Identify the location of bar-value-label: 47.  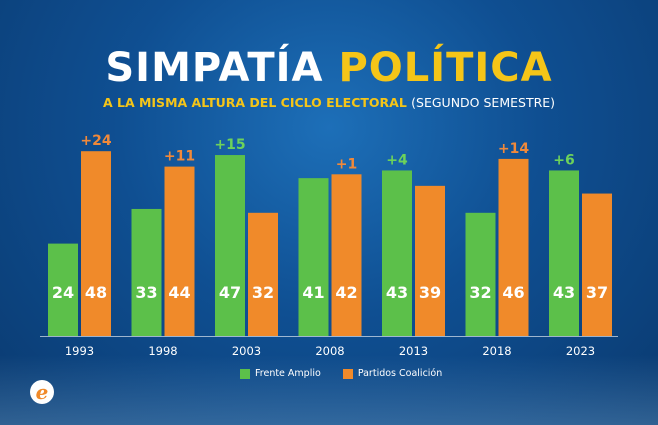
(230, 292).